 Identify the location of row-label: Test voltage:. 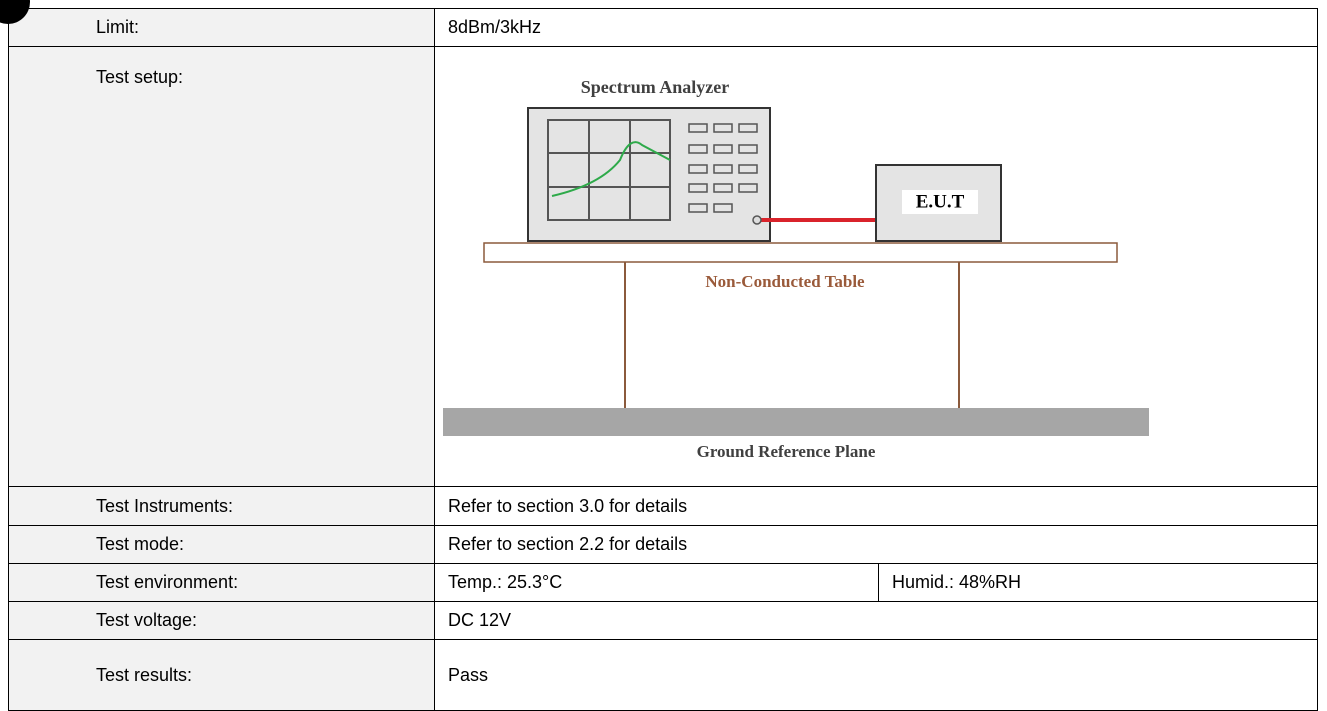
(221, 620).